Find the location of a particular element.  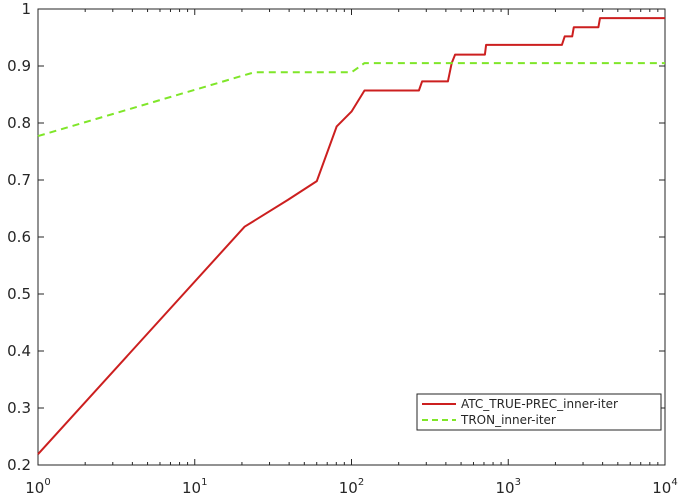

y-tick-label: 0.2 is located at coordinates (19, 465).